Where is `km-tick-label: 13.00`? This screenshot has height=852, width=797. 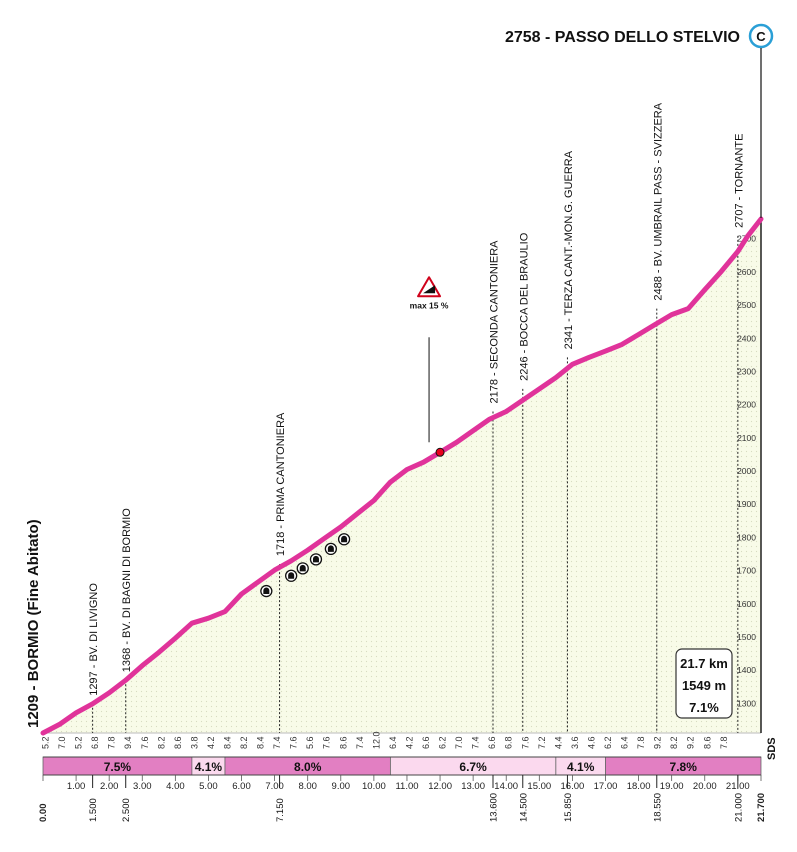
km-tick-label: 13.00 is located at coordinates (473, 786).